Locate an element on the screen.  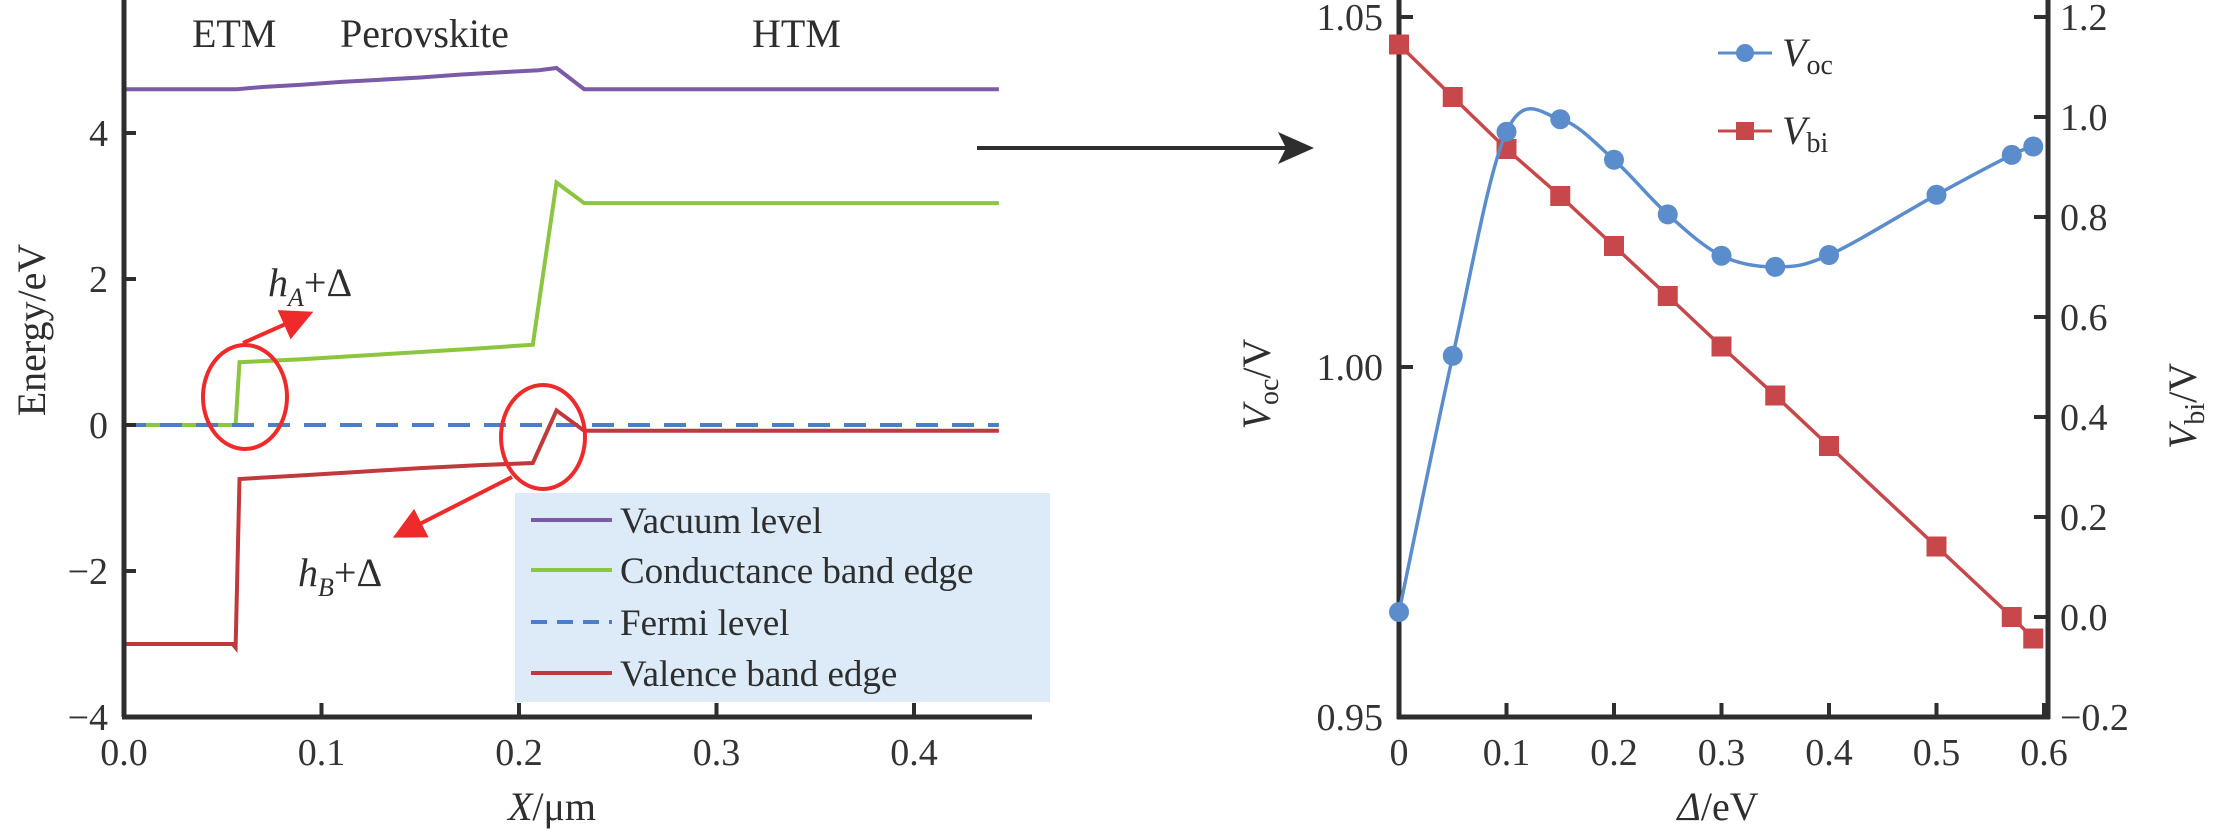
x-axis-label: Δ/eV is located at coordinates (1716, 806).